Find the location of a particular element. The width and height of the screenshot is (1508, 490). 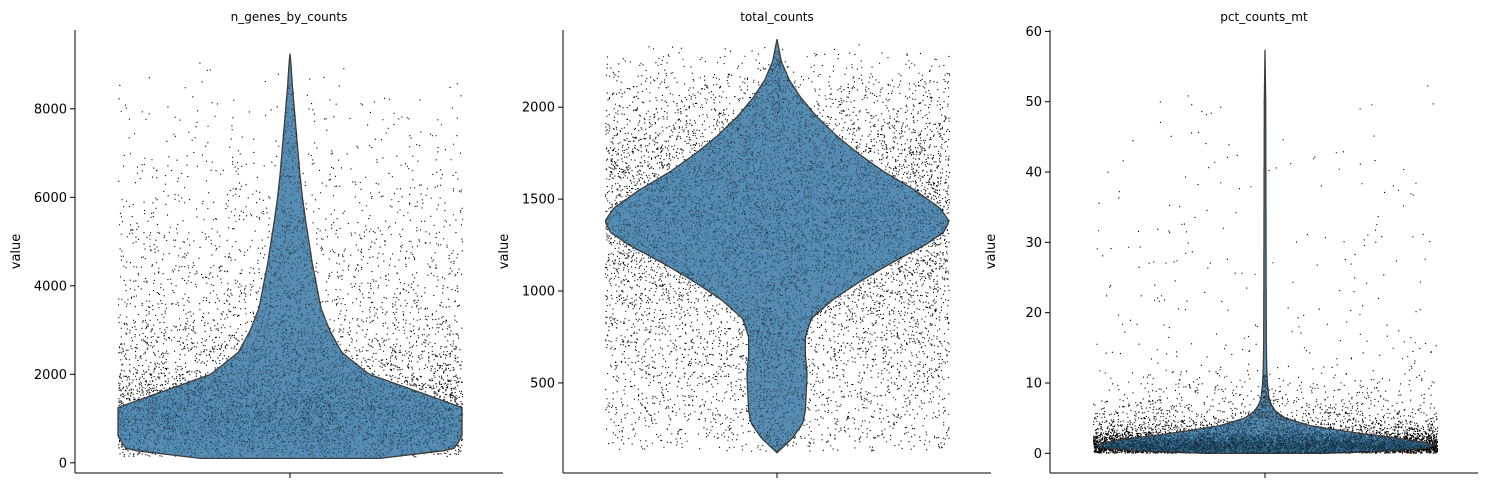

panel-title: n_genes_by_counts is located at coordinates (289, 17).